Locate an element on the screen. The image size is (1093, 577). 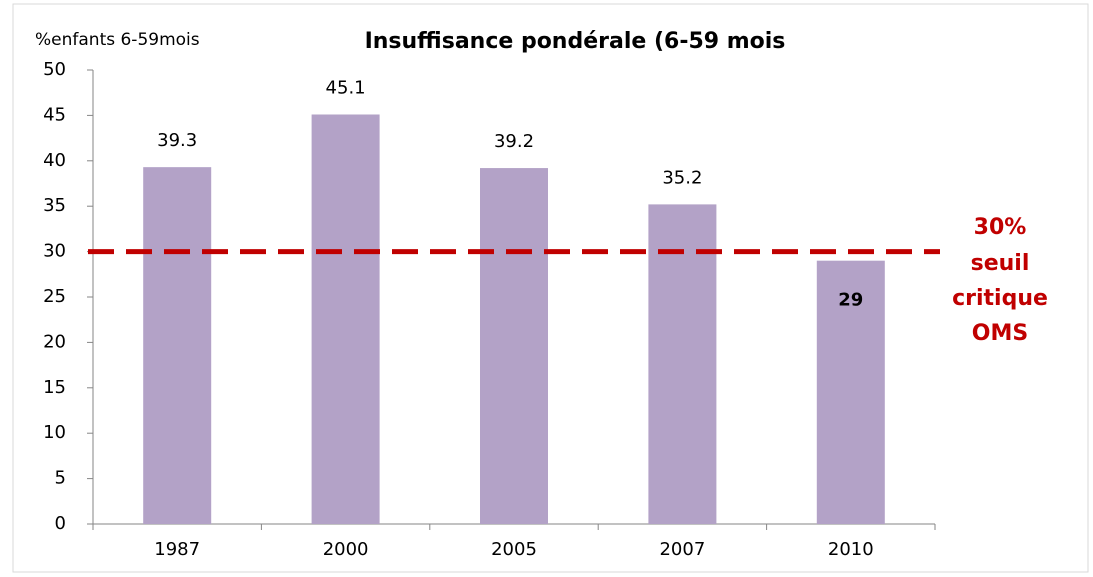
y-tick-label: 25 is located at coordinates (54, 296).